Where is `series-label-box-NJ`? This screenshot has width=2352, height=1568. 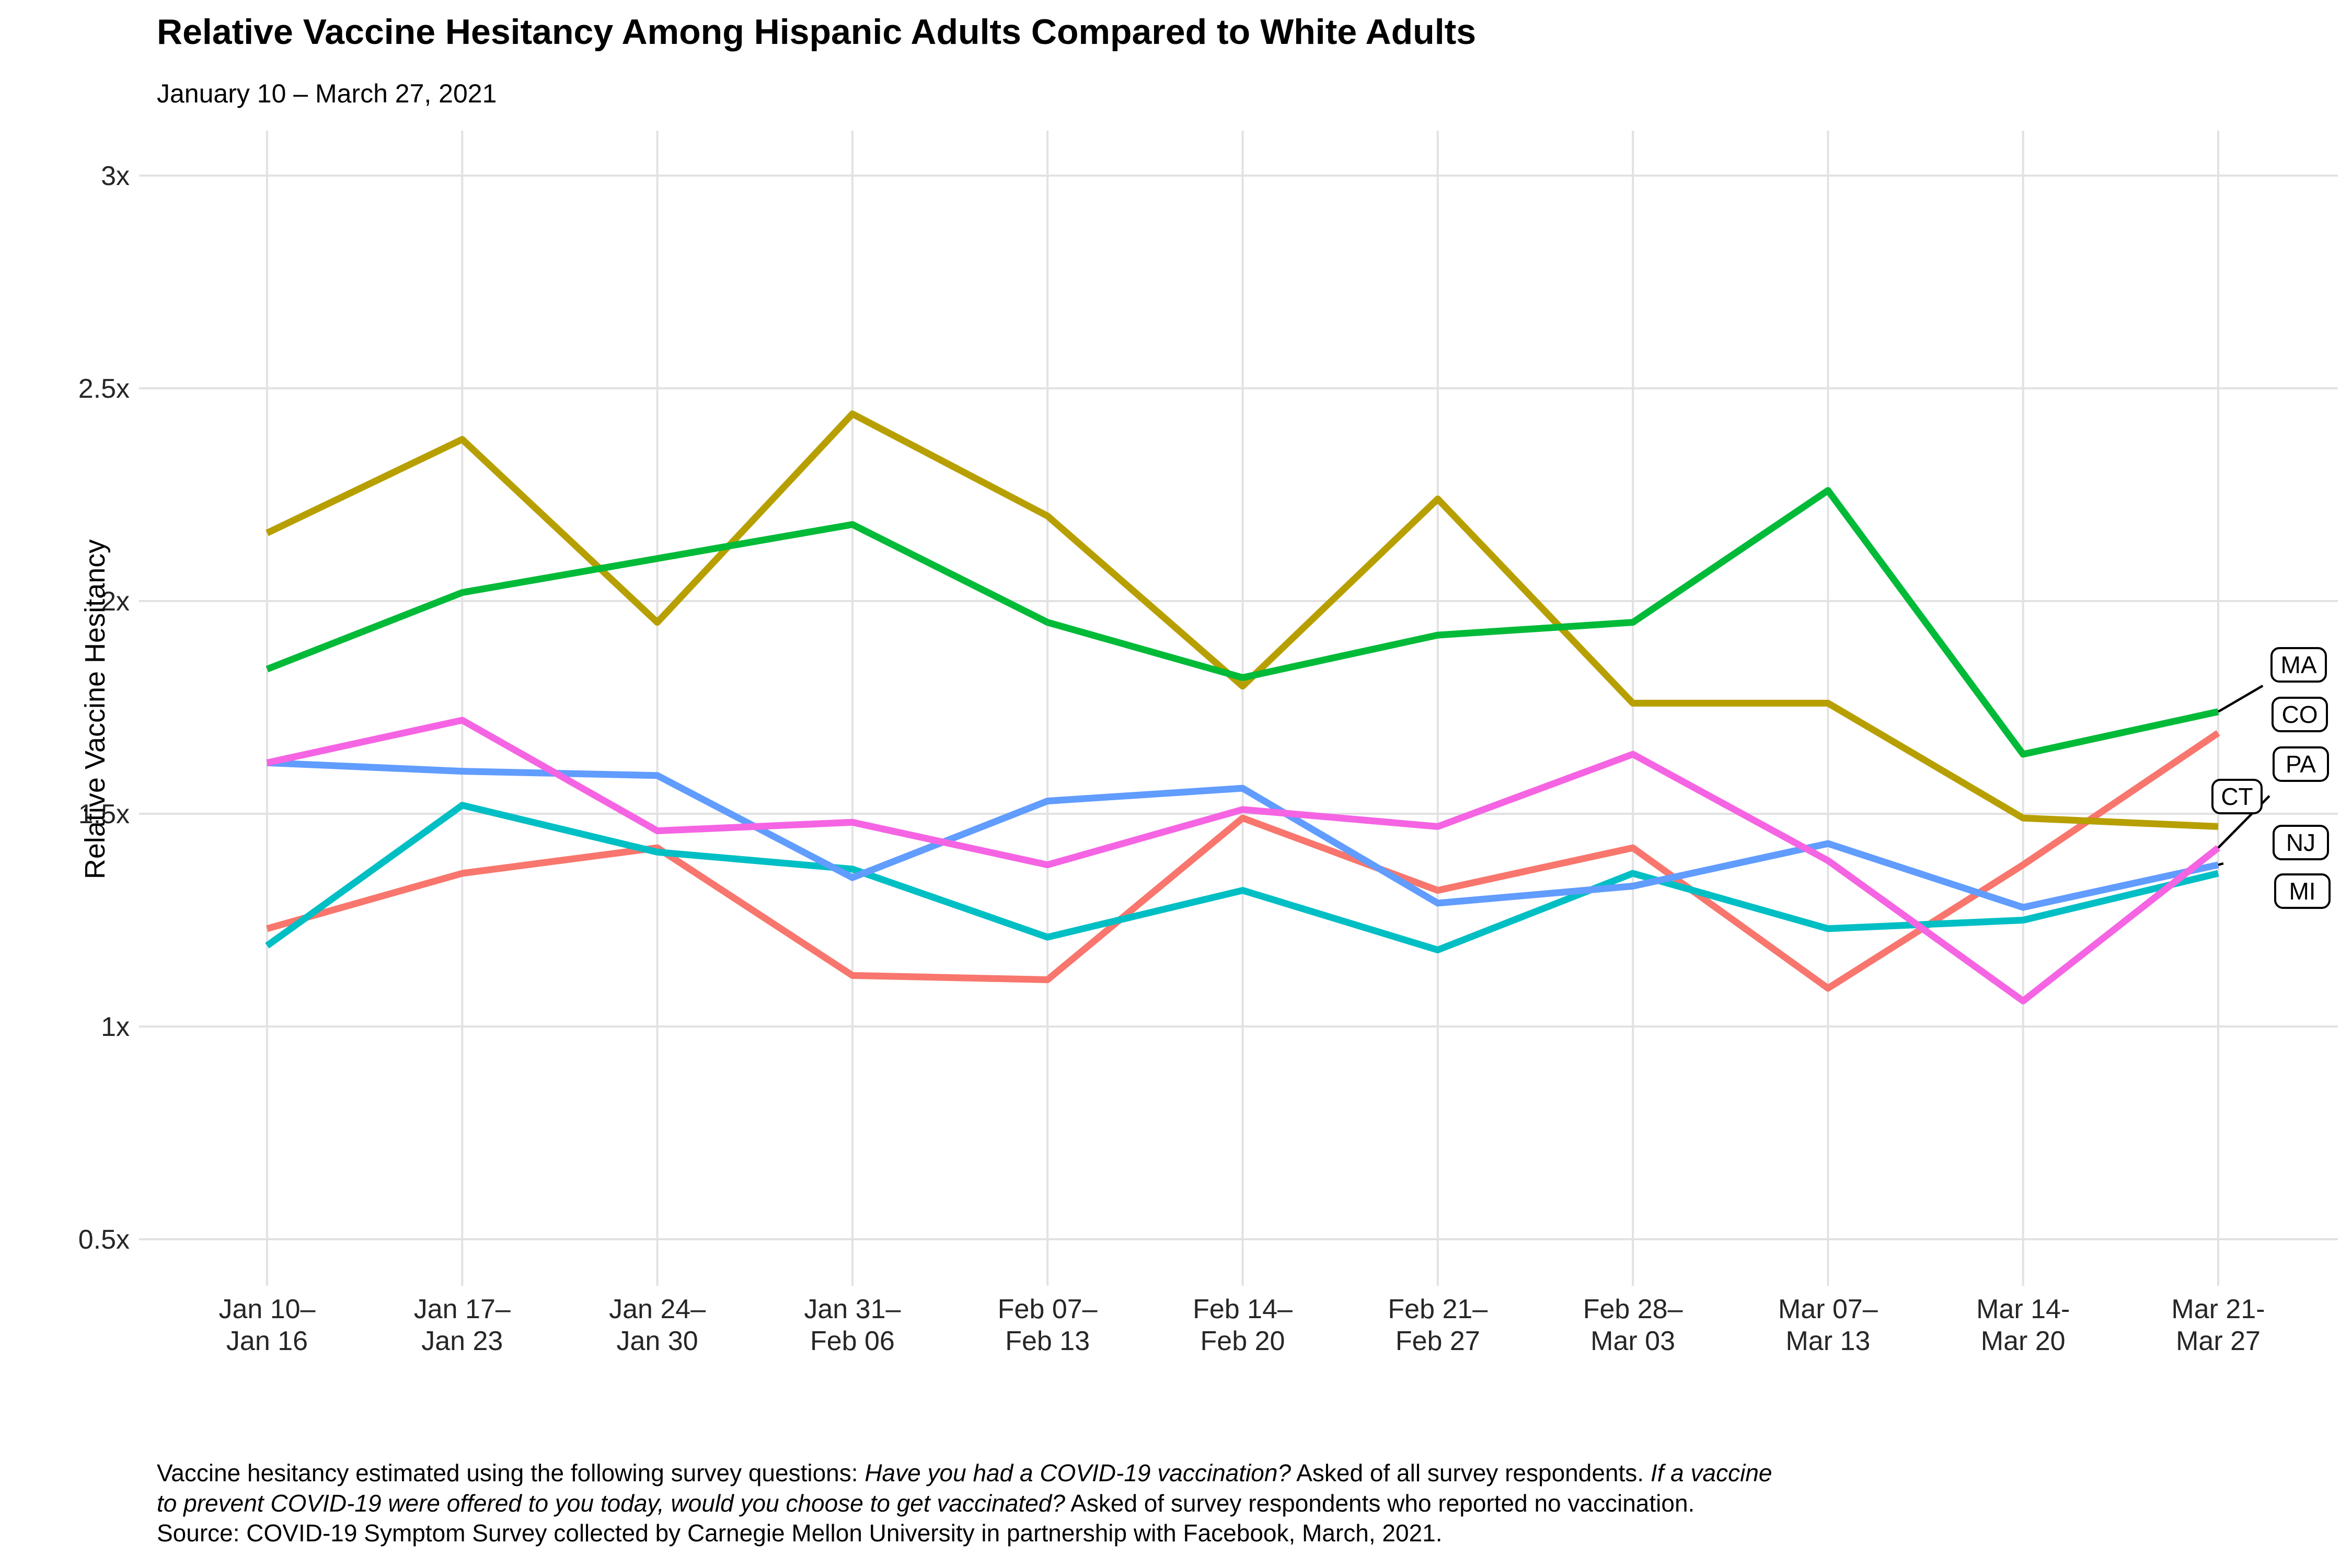 series-label-box-NJ is located at coordinates (2301, 842).